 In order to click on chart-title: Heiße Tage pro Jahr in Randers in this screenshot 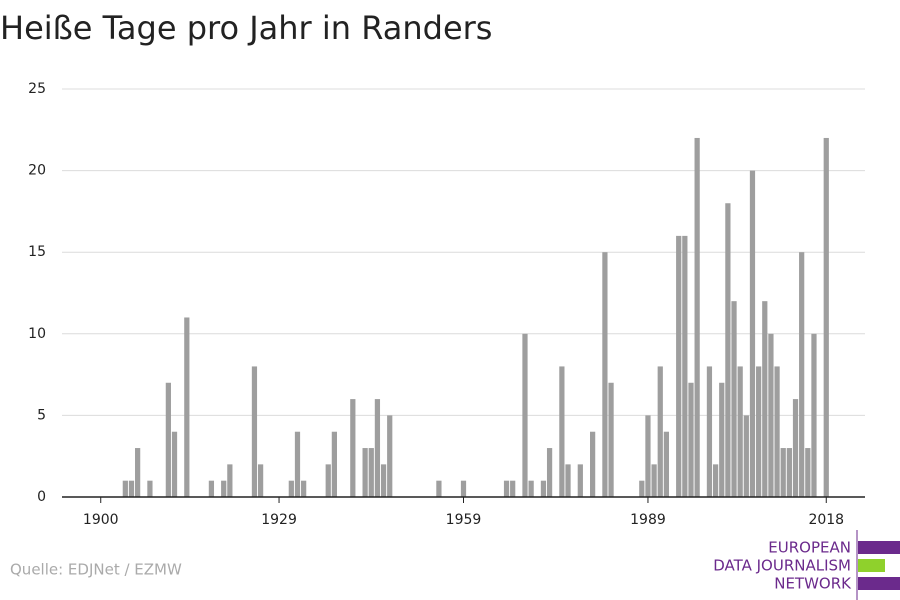, I will do `click(246, 28)`.